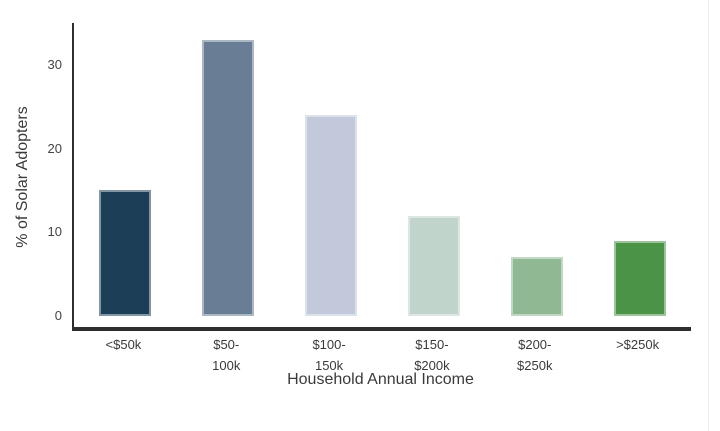  Describe the element at coordinates (58, 315) in the screenshot. I see `y-tick-label: 0` at that location.